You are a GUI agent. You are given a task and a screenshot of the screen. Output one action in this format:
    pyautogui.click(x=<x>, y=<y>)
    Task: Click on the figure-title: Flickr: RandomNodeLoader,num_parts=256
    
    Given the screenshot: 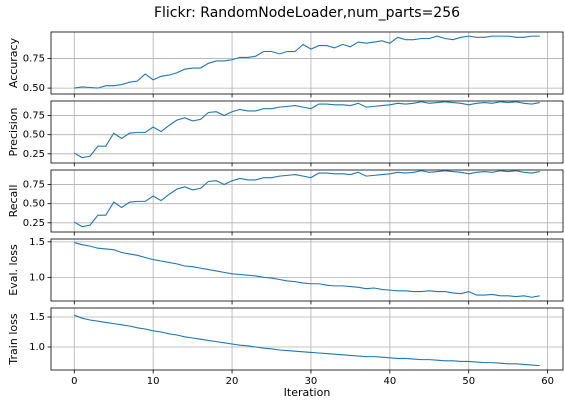 What is the action you would take?
    pyautogui.click(x=307, y=13)
    